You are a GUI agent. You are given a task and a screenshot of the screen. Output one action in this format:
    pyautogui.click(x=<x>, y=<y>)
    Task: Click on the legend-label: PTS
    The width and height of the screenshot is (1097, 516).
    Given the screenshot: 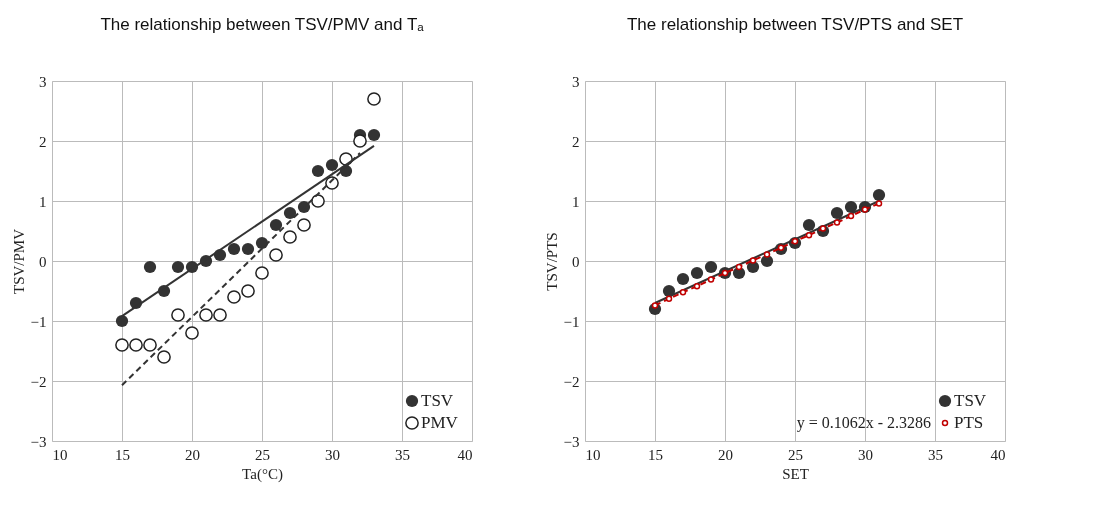 What is the action you would take?
    pyautogui.click(x=969, y=422)
    